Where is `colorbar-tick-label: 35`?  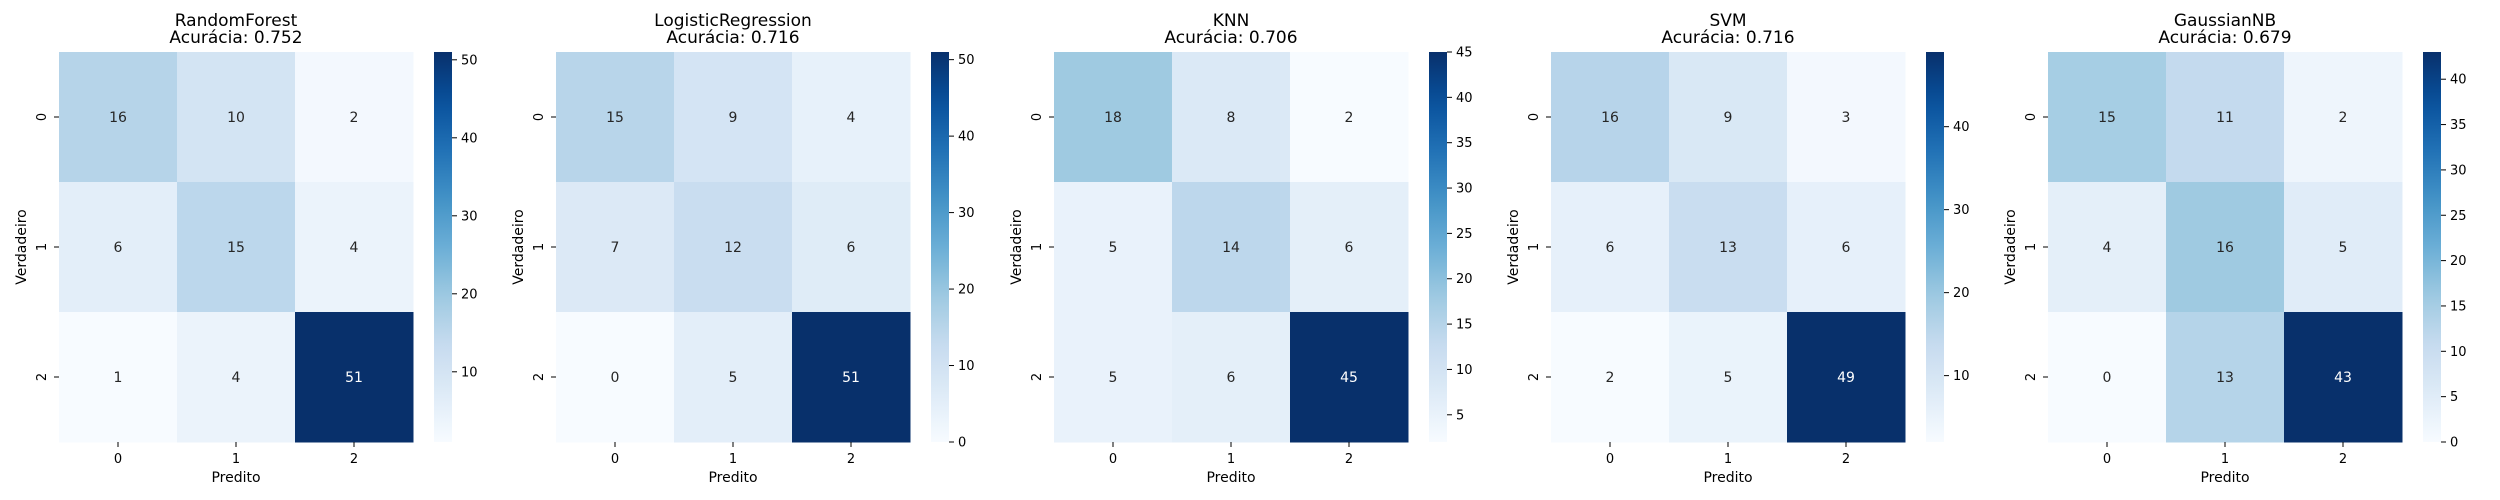
colorbar-tick-label: 35 is located at coordinates (1464, 143).